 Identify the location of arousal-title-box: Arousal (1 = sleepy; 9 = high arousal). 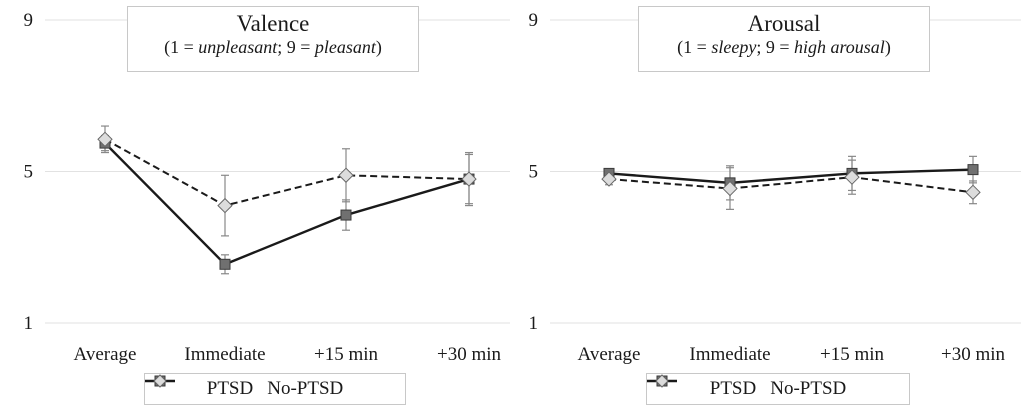
(784, 39).